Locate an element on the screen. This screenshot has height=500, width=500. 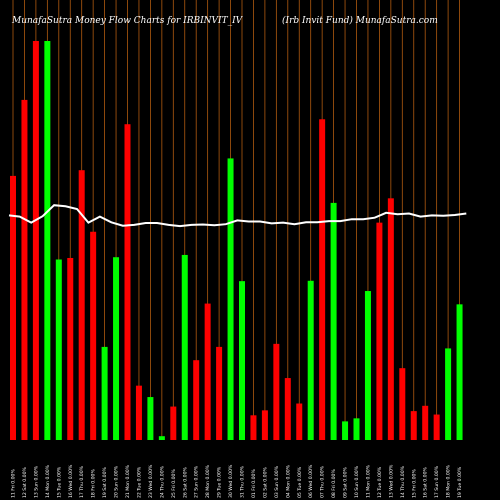
x-tick-label: 15 Fri 0.00% is located at coordinates (414, 483).